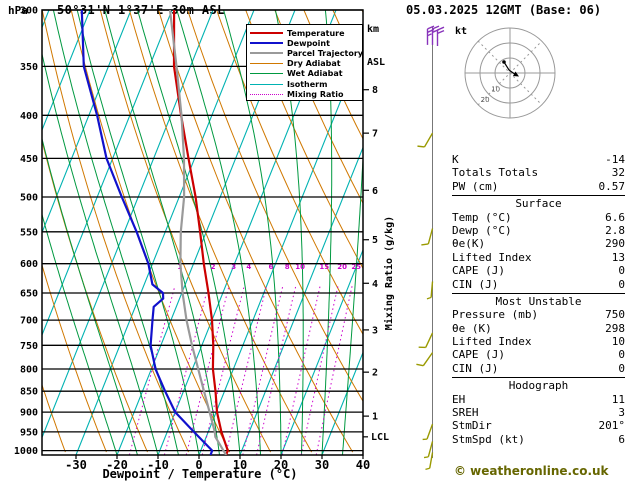 The image size is (629, 486). Describe the element at coordinates (455, 159) in the screenshot. I see `index-label: K` at that location.